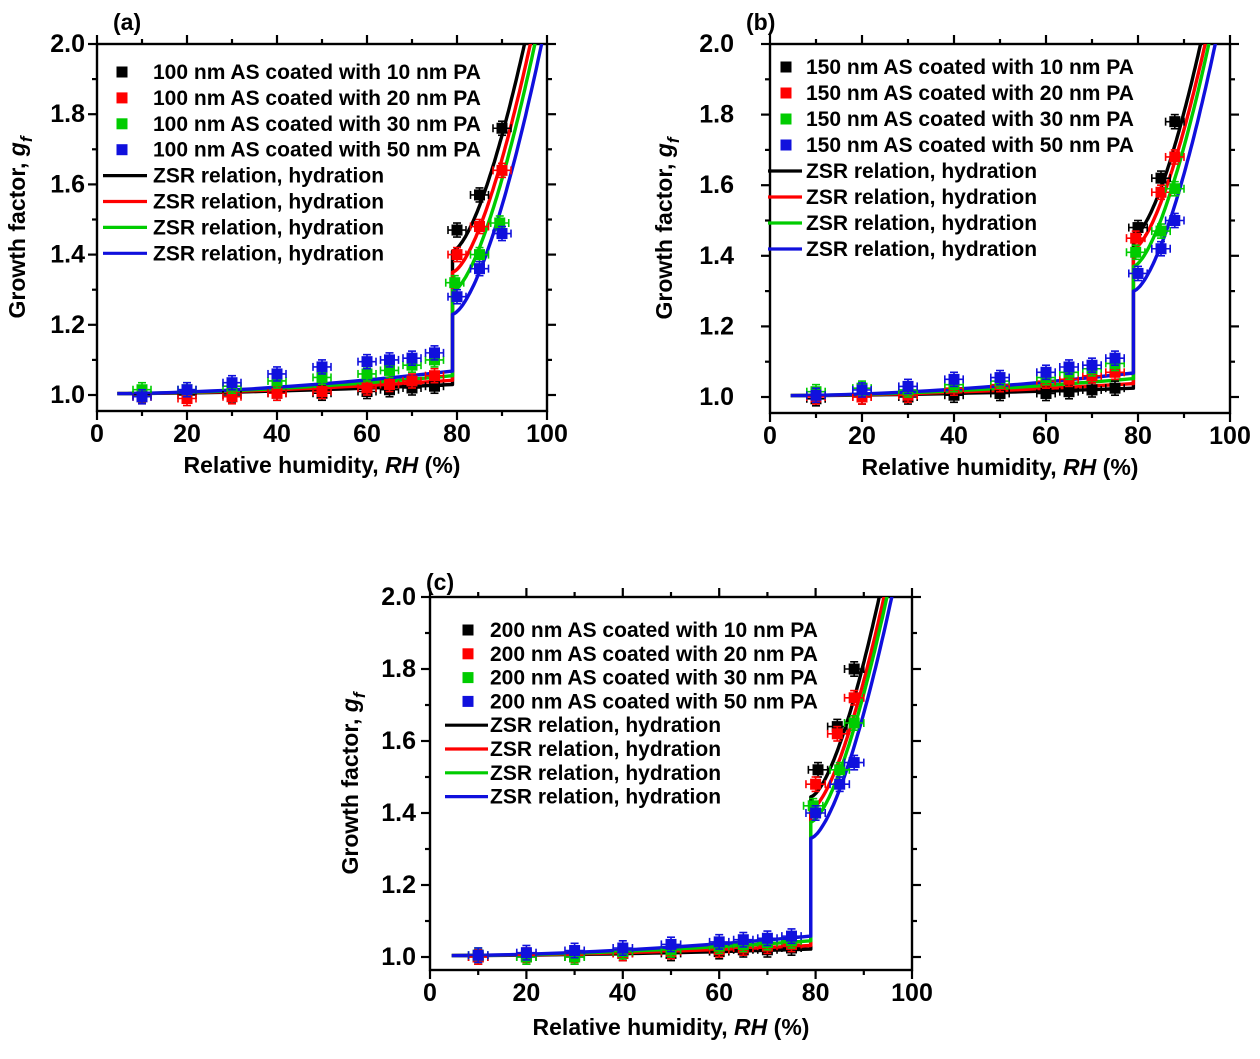 The image size is (1260, 1059). What do you see at coordinates (317, 150) in the screenshot?
I see `legend-label: 100 nm AS coated with 50 nm PA` at bounding box center [317, 150].